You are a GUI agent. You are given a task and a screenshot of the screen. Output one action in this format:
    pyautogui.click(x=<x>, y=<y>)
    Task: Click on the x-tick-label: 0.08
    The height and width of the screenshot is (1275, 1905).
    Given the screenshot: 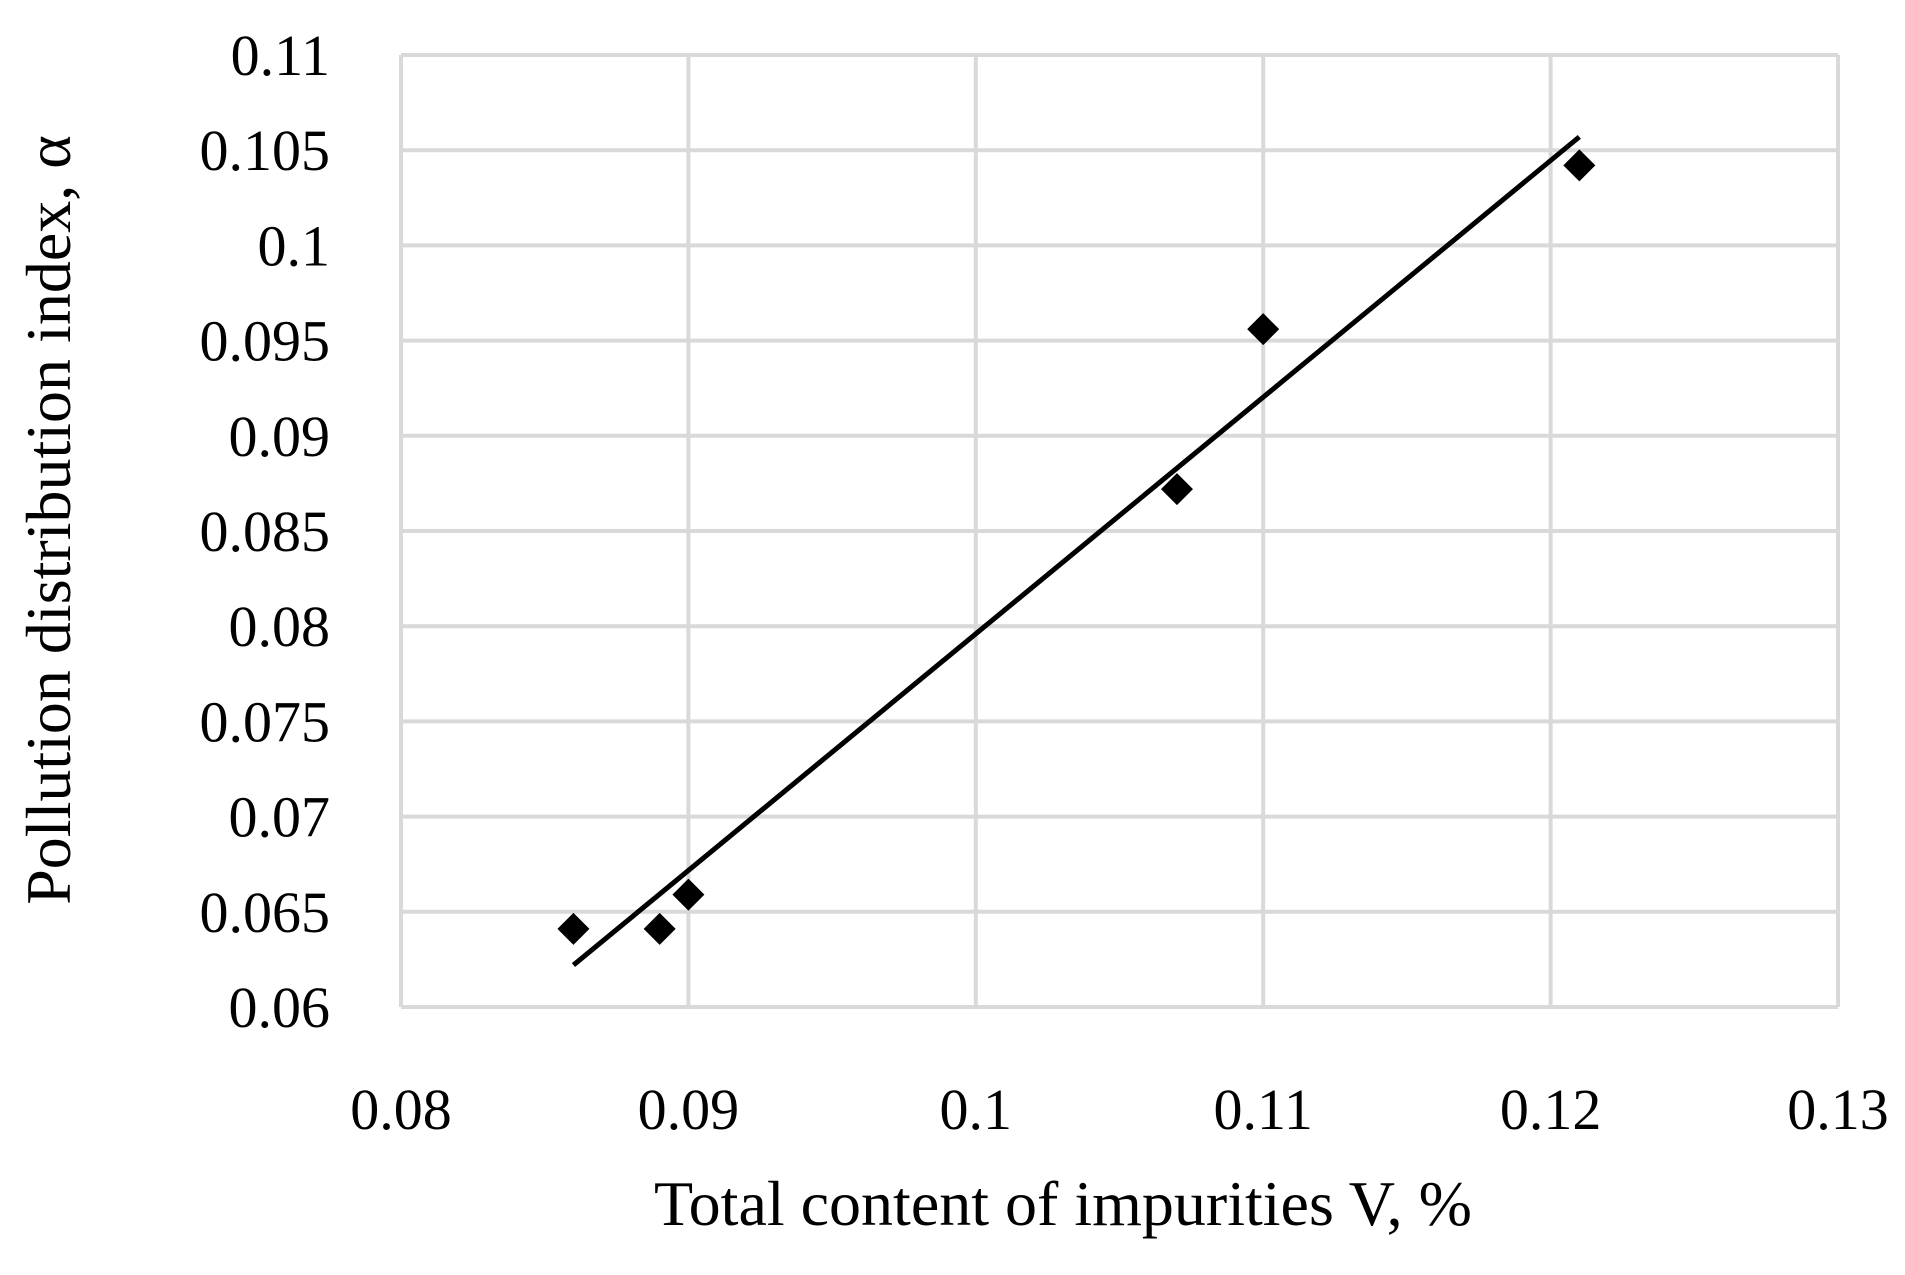 What is the action you would take?
    pyautogui.click(x=401, y=1109)
    